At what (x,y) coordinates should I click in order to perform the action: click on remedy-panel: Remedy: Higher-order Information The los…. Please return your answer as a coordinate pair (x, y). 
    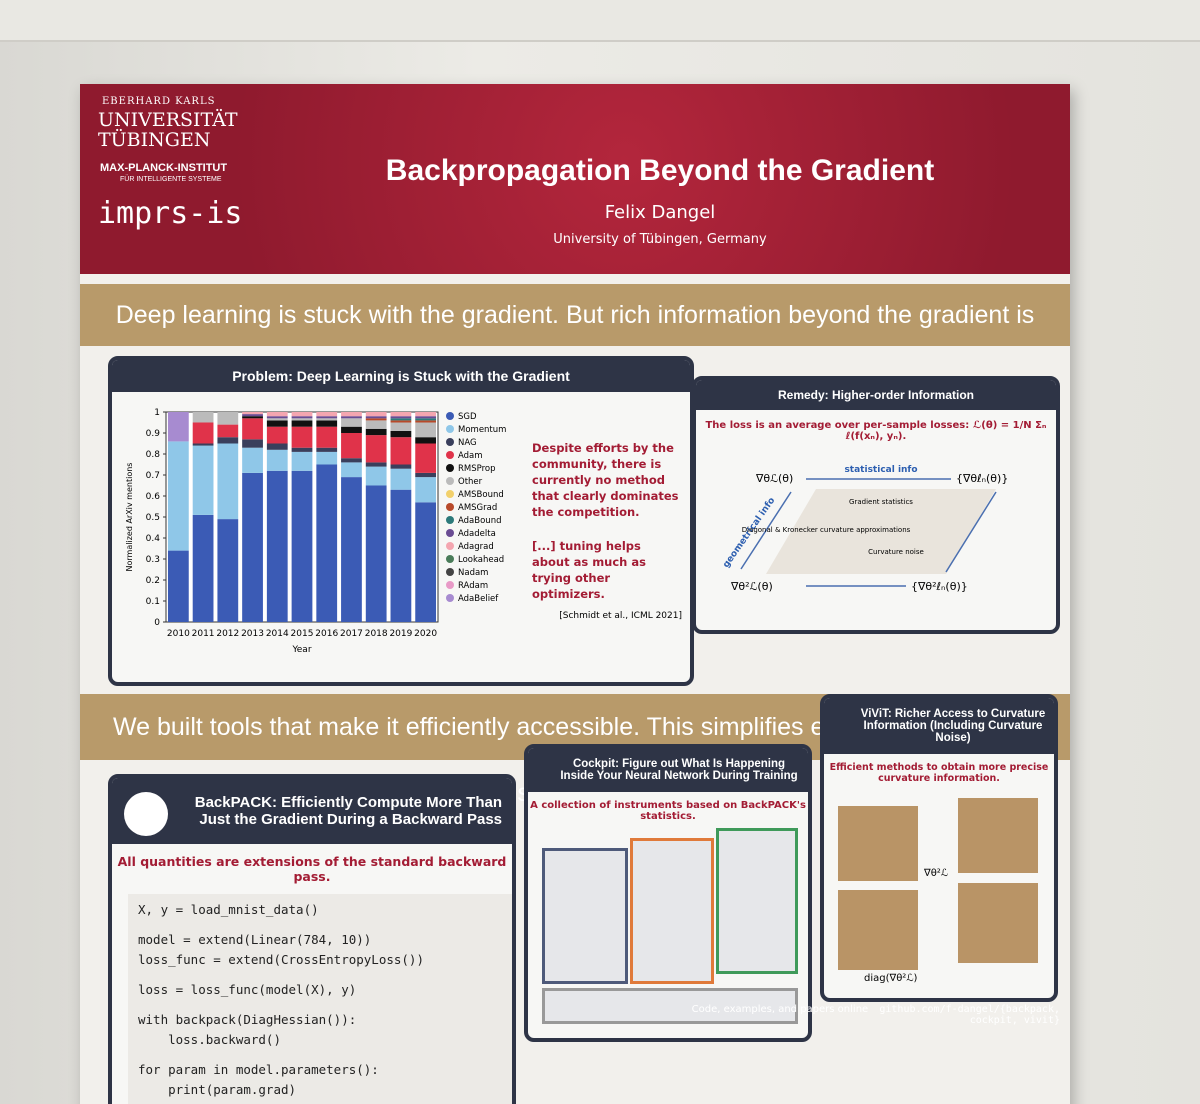
    Looking at the image, I should click on (876, 505).